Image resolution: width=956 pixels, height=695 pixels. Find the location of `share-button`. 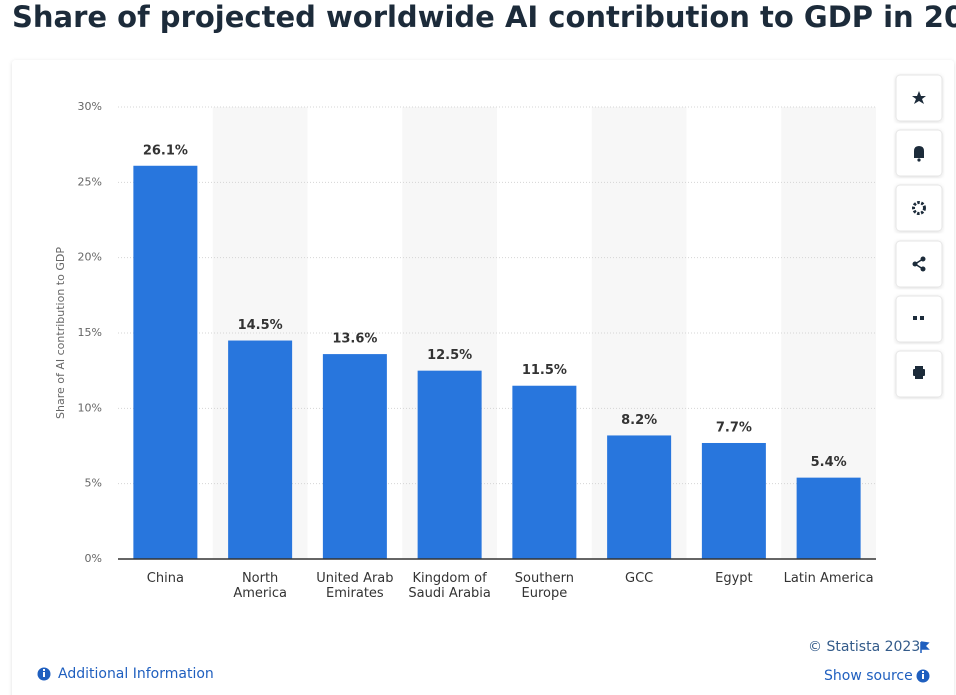

share-button is located at coordinates (919, 264).